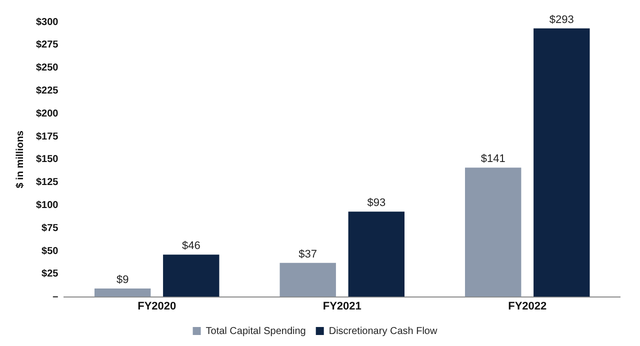  What do you see at coordinates (20, 159) in the screenshot?
I see `y-axis-title: $ in millions` at bounding box center [20, 159].